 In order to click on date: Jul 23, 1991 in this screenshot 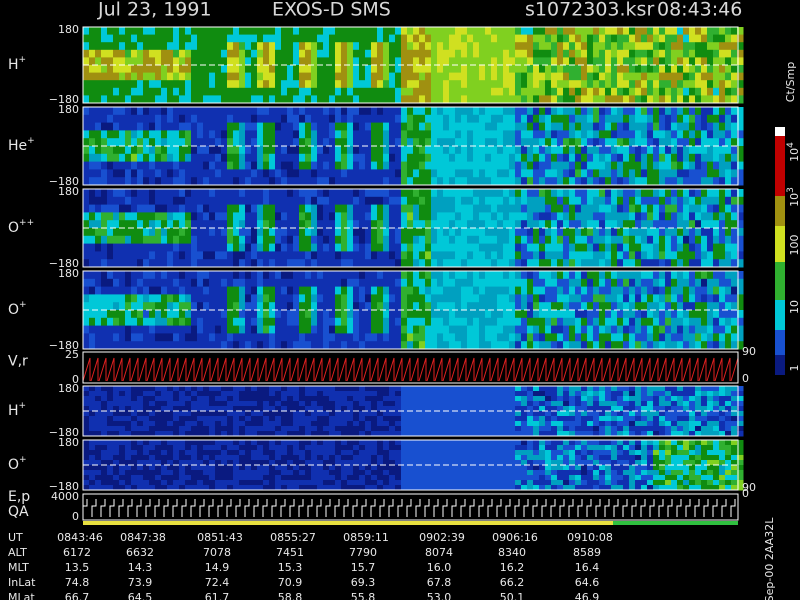, I will do `click(154, 10)`.